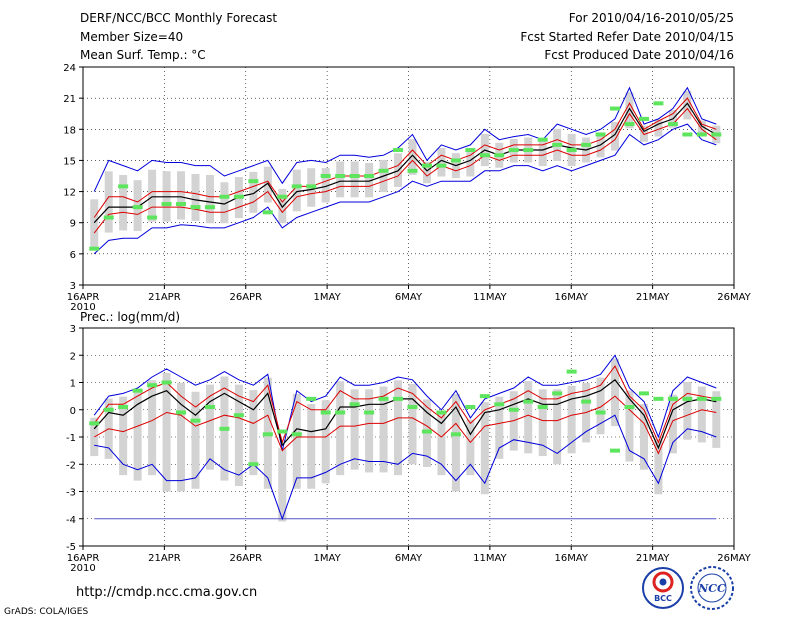 This screenshot has height=618, width=800. I want to click on temp-xtick-label: 21APR, so click(164, 297).